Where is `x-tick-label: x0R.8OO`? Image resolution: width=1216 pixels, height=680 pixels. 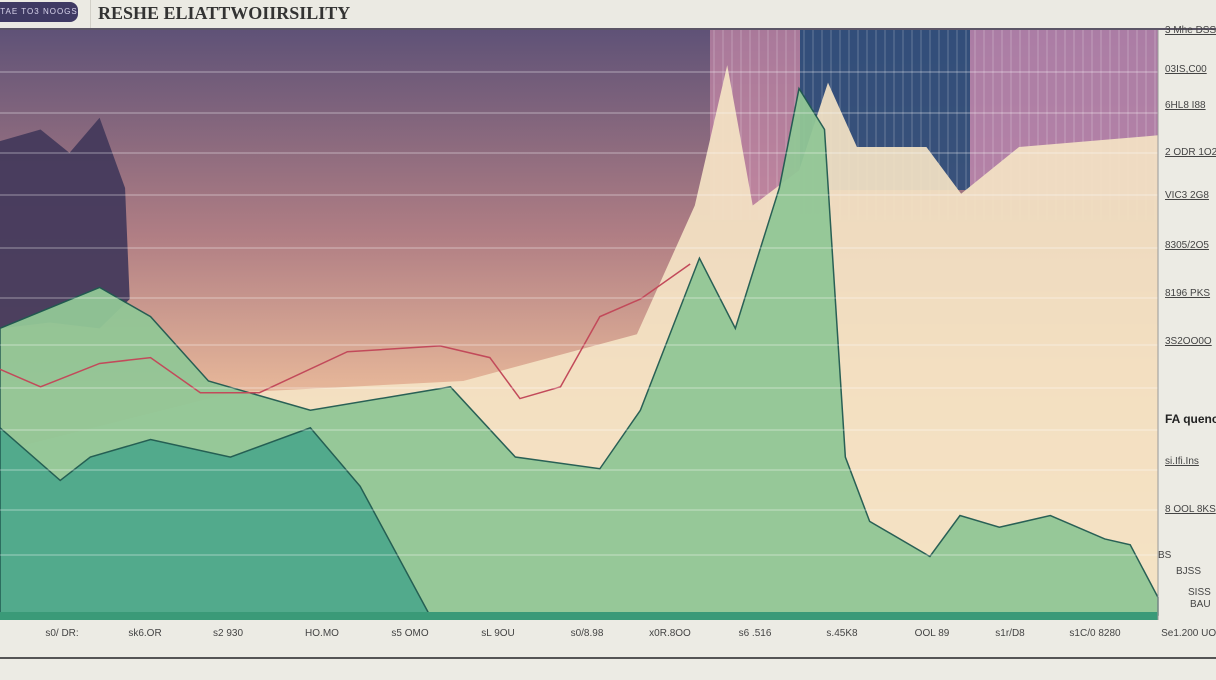
x-tick-label: x0R.8OO is located at coordinates (670, 633).